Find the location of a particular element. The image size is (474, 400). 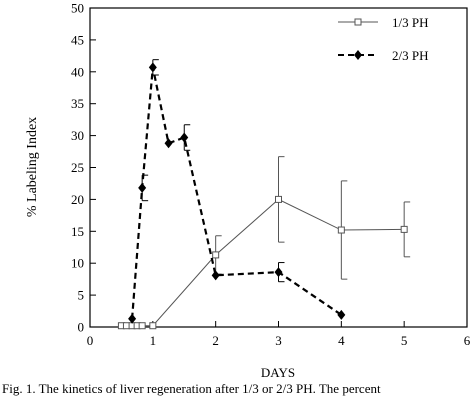

x-tick-label: 1 is located at coordinates (153, 340).